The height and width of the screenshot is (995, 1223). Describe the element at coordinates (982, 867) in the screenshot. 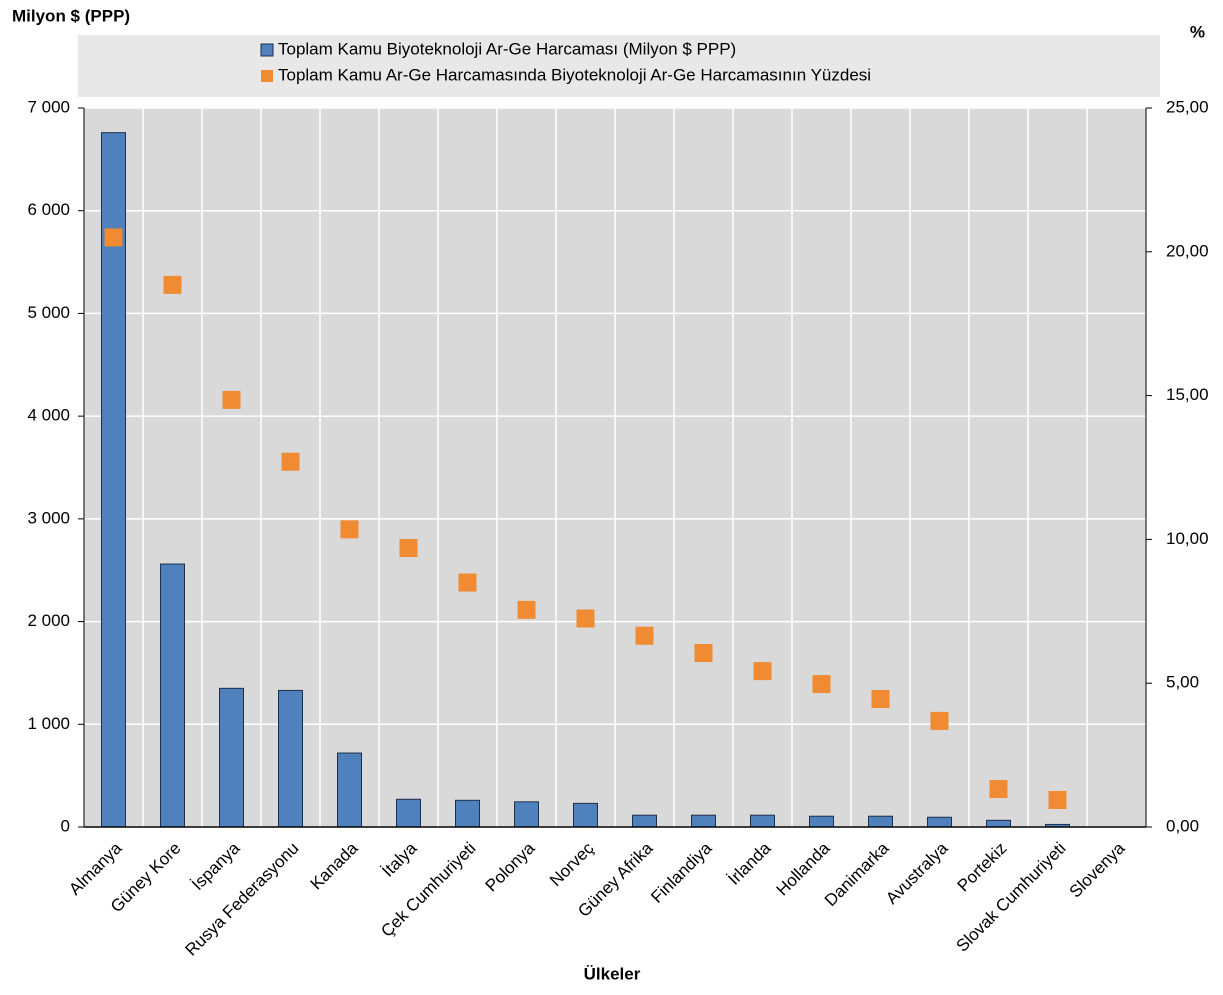

I see `x-tick-label: Portekiz` at that location.